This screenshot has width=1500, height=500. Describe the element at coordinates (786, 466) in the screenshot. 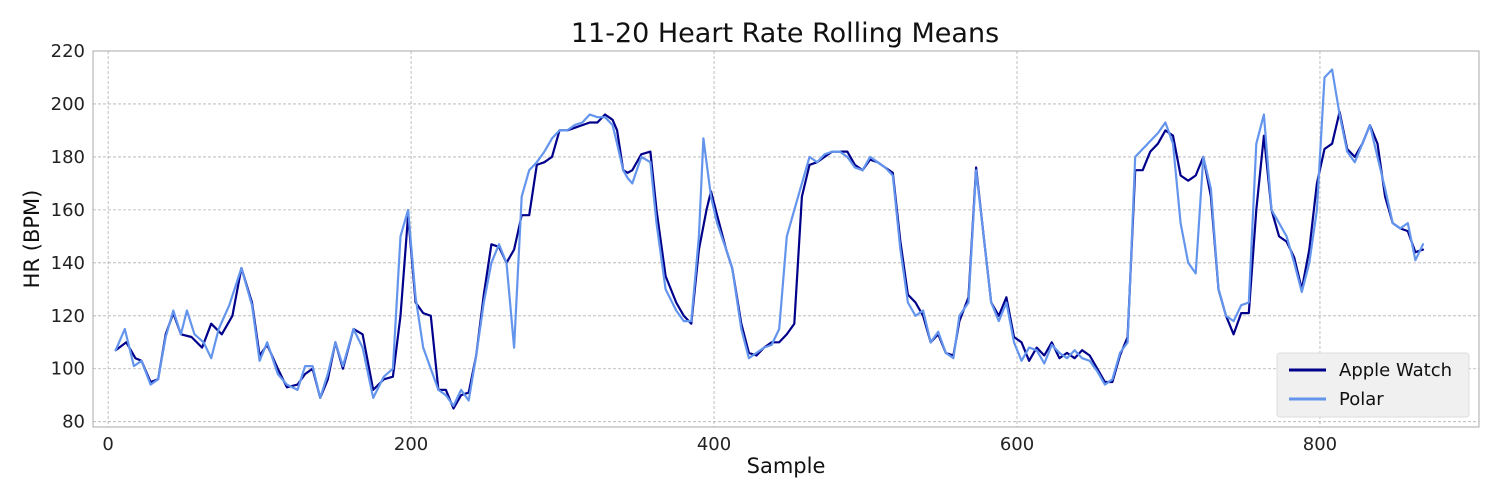

I see `x-axis-title: Sample` at that location.